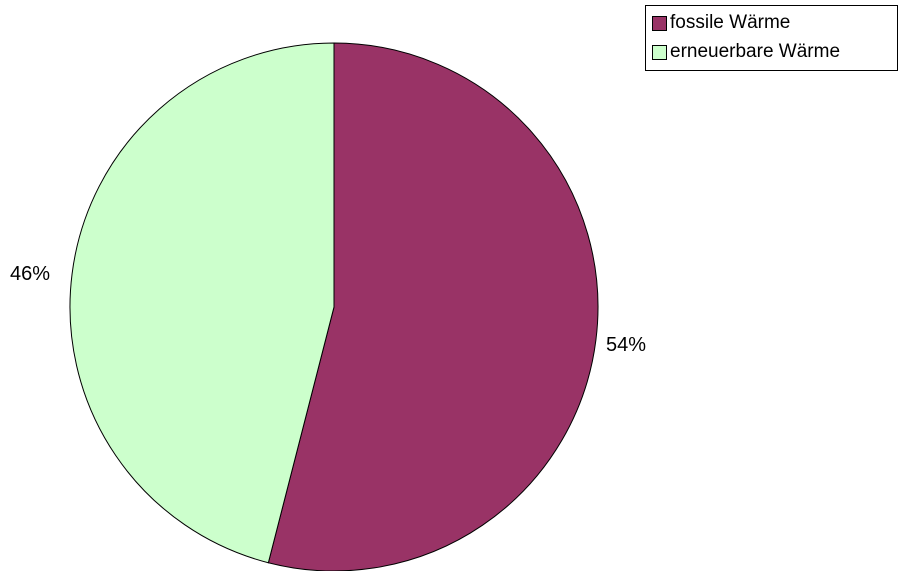 This screenshot has height=571, width=905. What do you see at coordinates (755, 51) in the screenshot?
I see `legend-label-erneuerbare: erneuerbare Wärme` at bounding box center [755, 51].